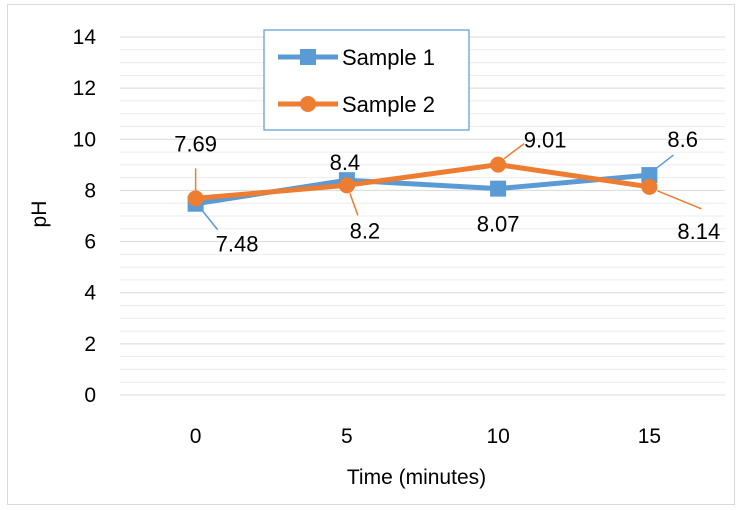 This screenshot has width=739, height=510. What do you see at coordinates (308, 104) in the screenshot?
I see `legend-marker-circle` at bounding box center [308, 104].